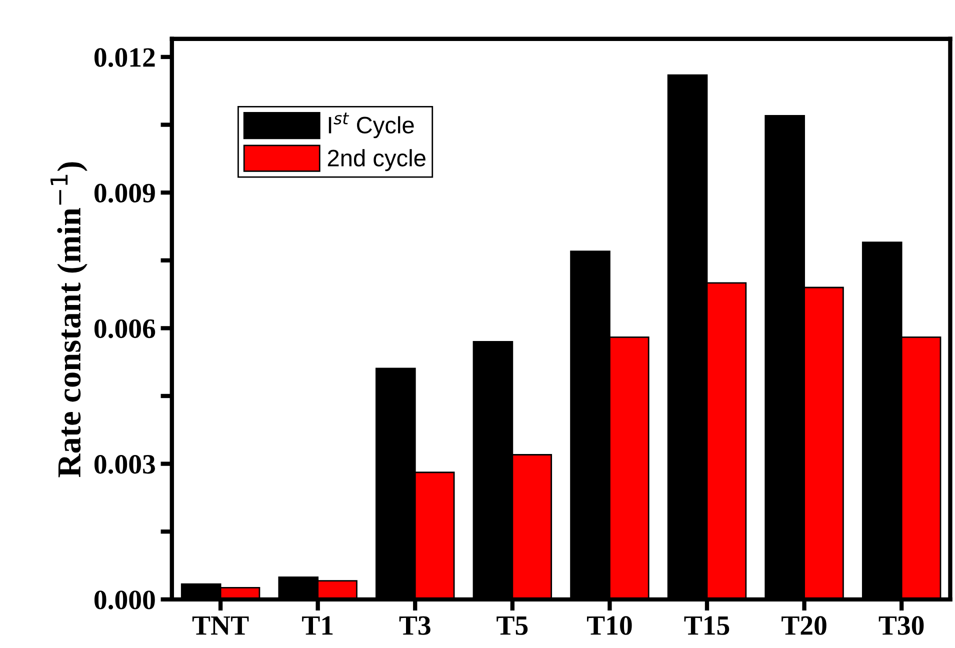  What do you see at coordinates (125, 328) in the screenshot?
I see `y-tick-label: 0.006` at bounding box center [125, 328].